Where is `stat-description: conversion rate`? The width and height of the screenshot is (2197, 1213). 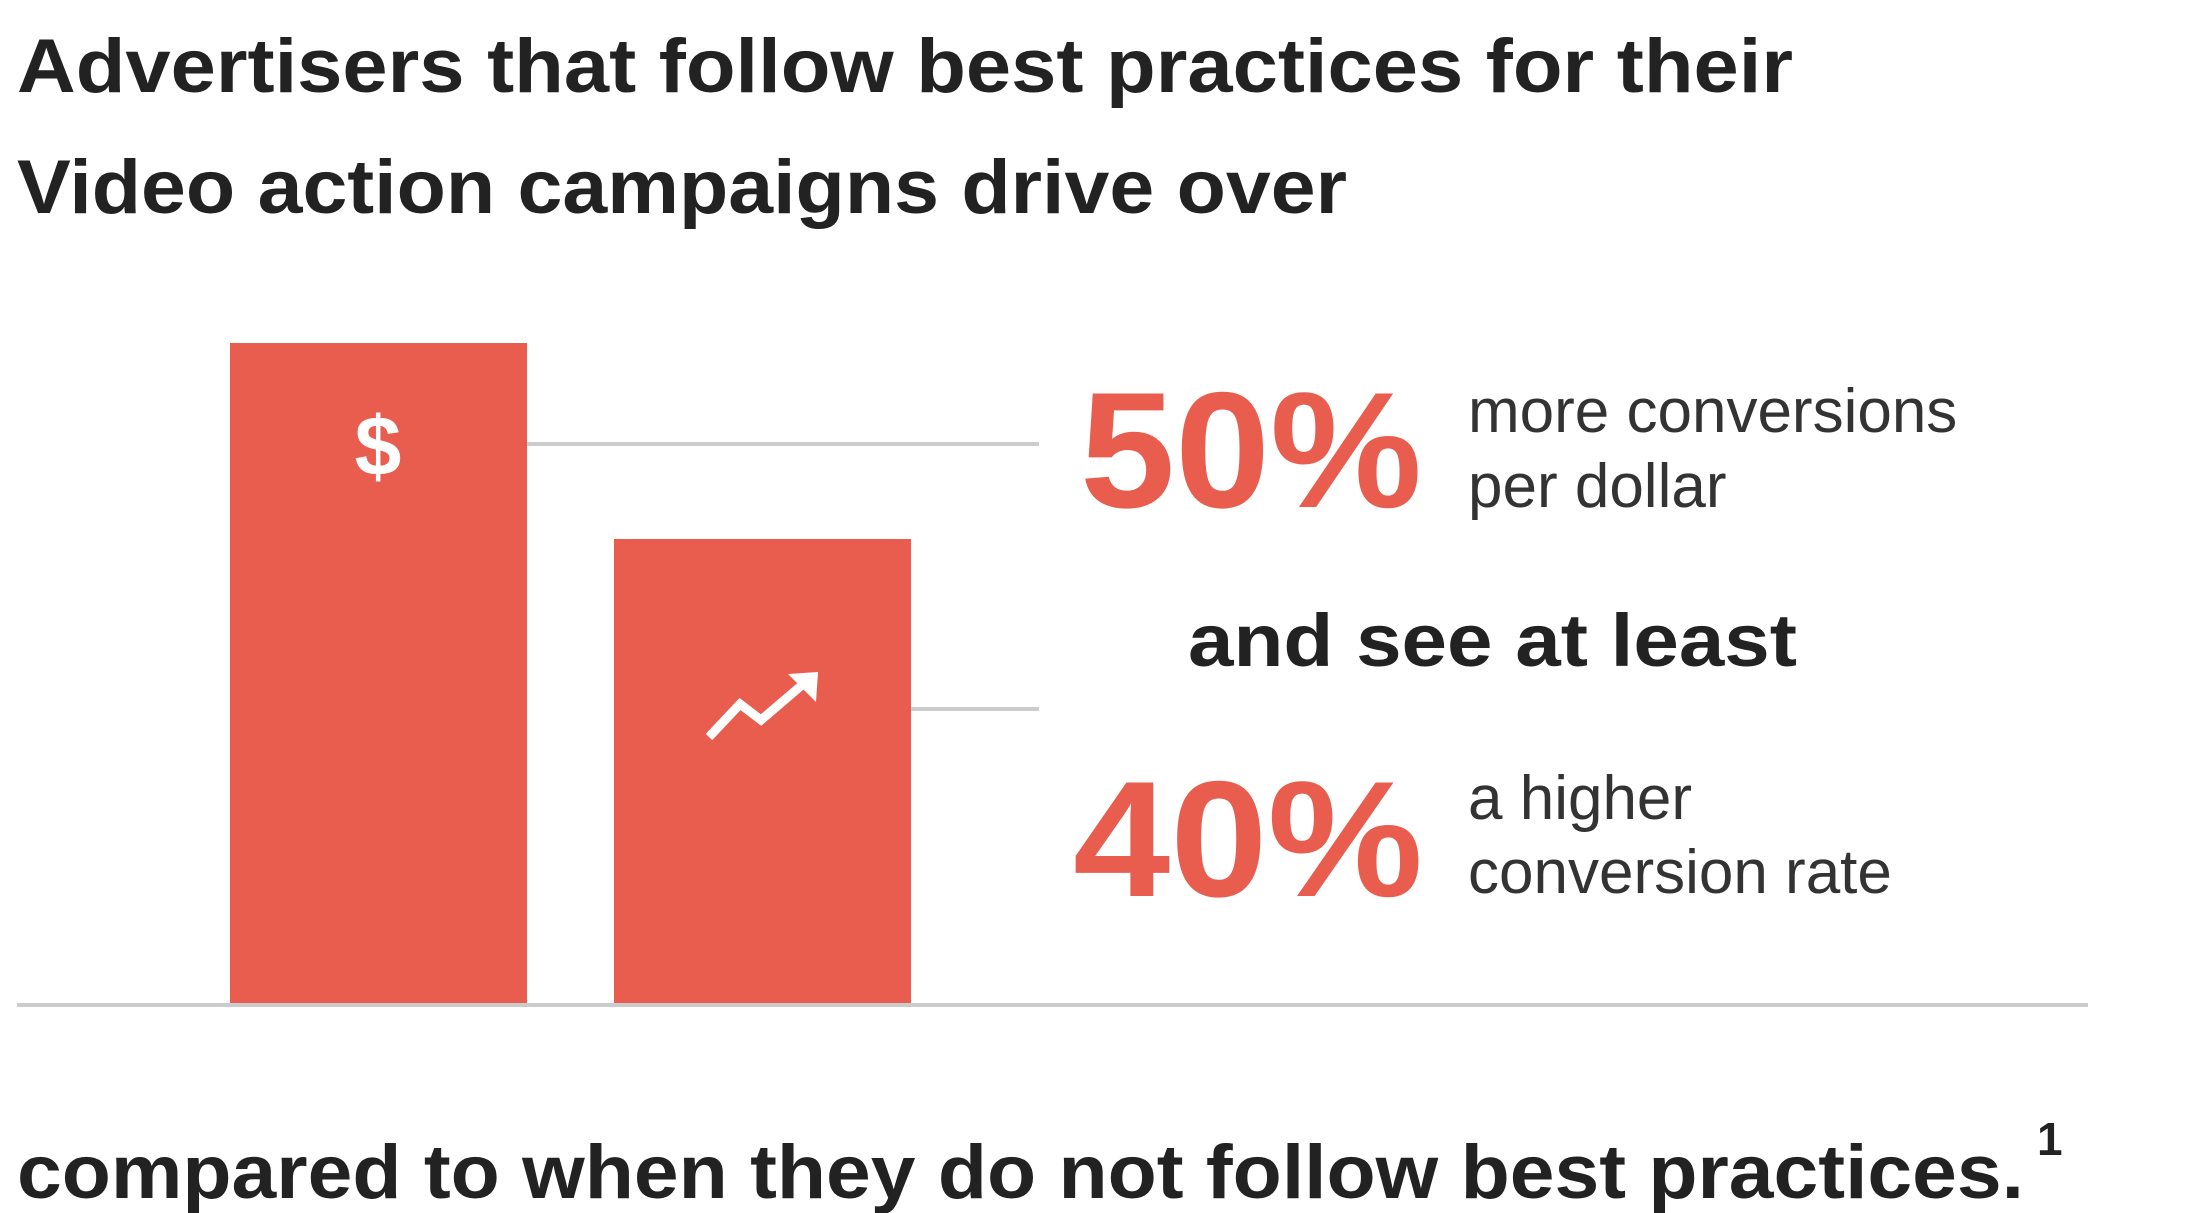 stat-description: conversion rate is located at coordinates (1680, 872).